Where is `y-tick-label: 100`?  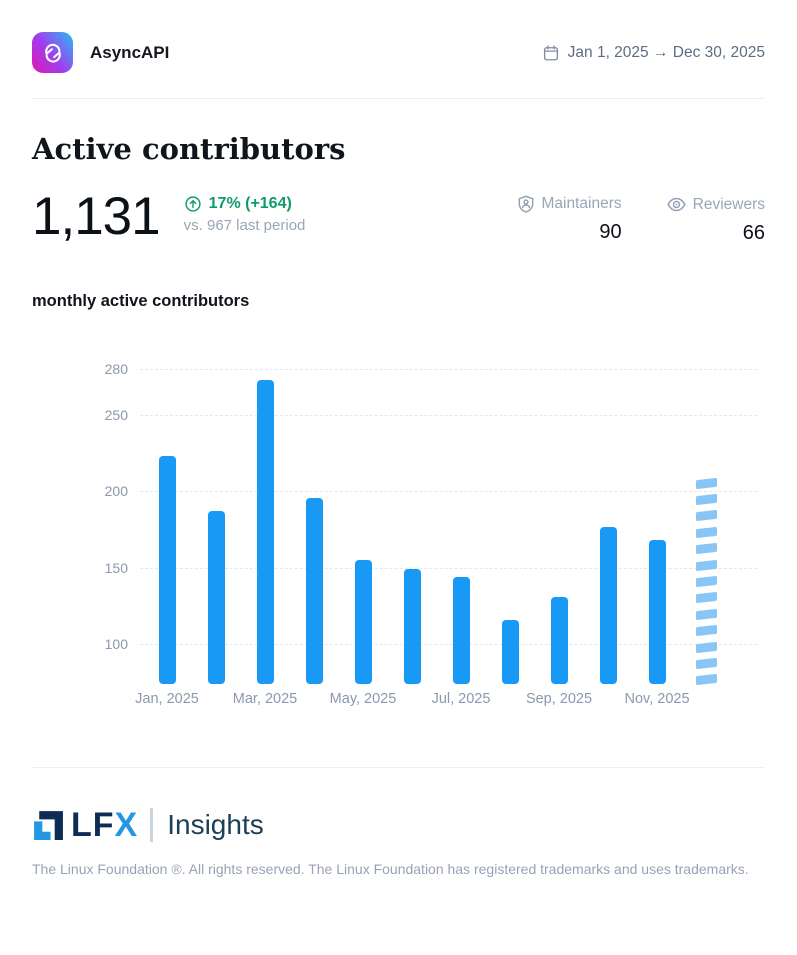 y-tick-label: 100 is located at coordinates (116, 644).